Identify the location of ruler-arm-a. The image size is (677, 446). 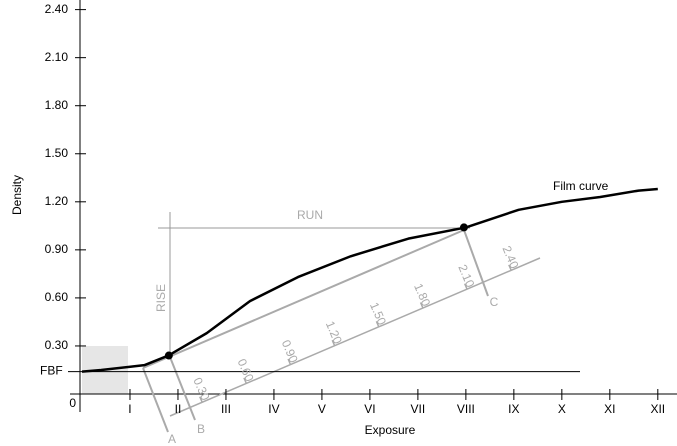
(155, 400).